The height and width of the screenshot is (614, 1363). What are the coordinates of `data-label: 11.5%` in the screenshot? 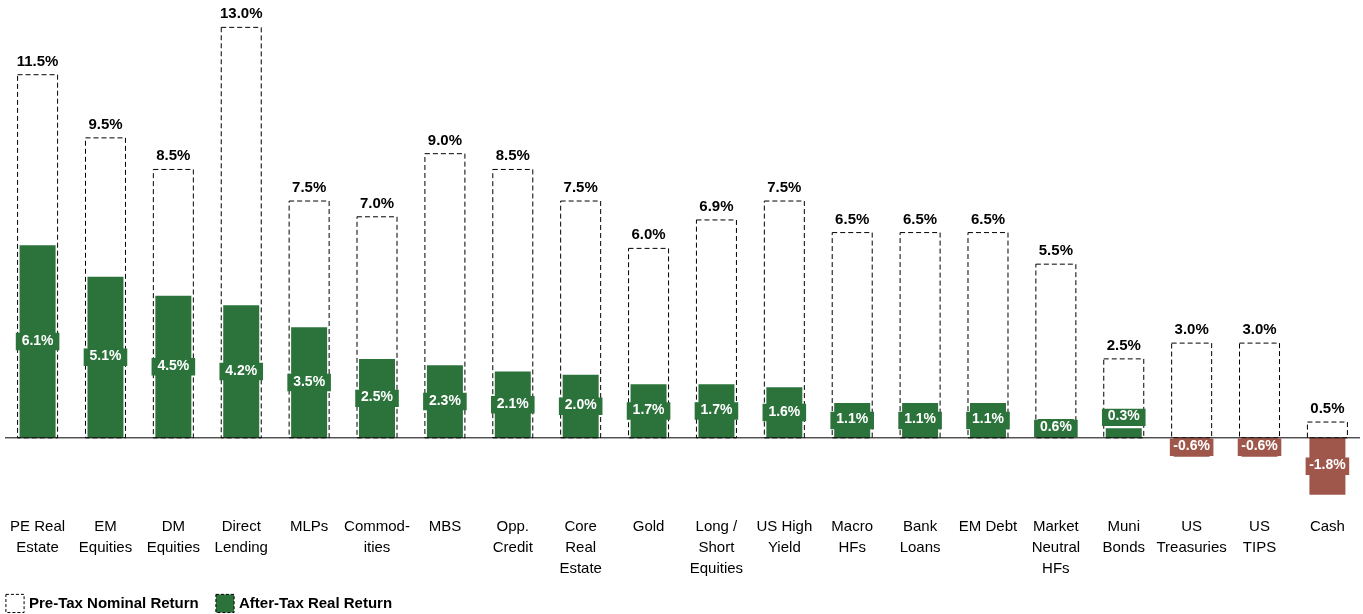 It's located at (37, 60).